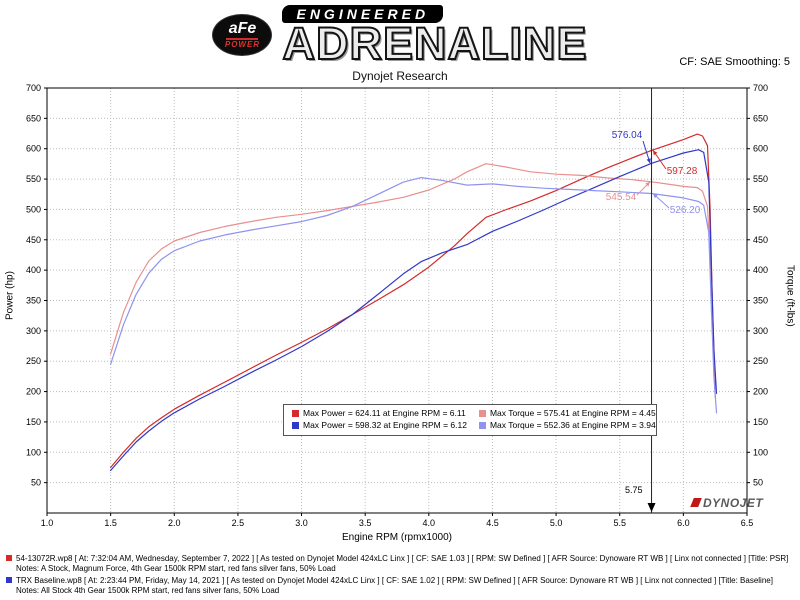 This screenshot has width=800, height=600. Describe the element at coordinates (619, 523) in the screenshot. I see `svg-text: 5.5` at that location.